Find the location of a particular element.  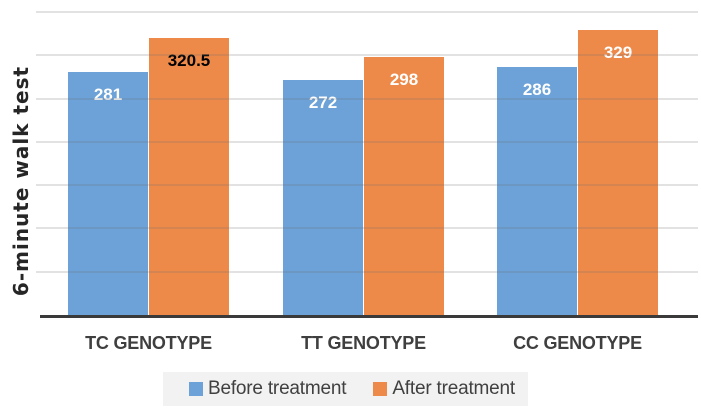

bar-value-label: 329 is located at coordinates (618, 53).